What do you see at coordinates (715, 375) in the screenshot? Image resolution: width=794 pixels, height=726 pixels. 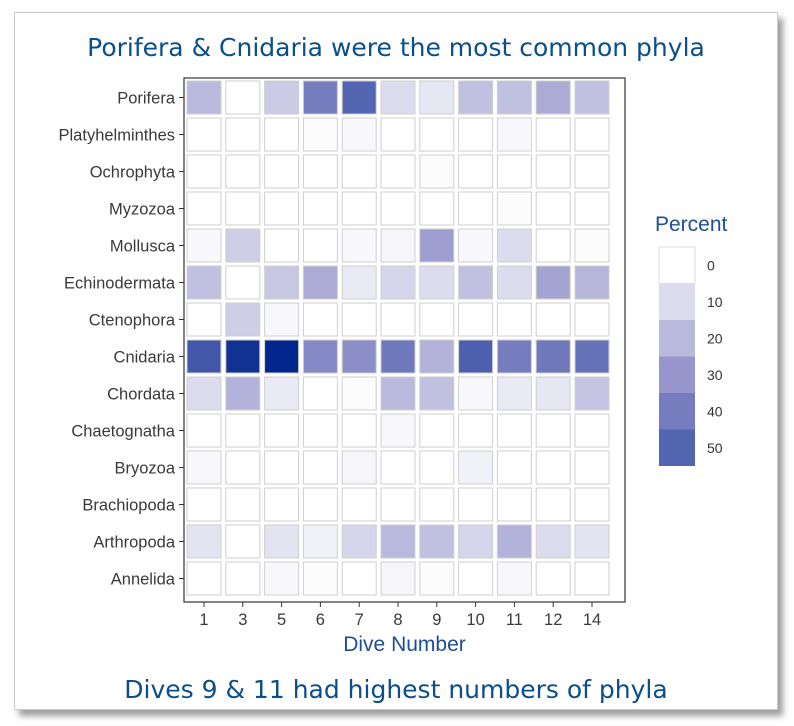 I see `legend-label: 30` at bounding box center [715, 375].